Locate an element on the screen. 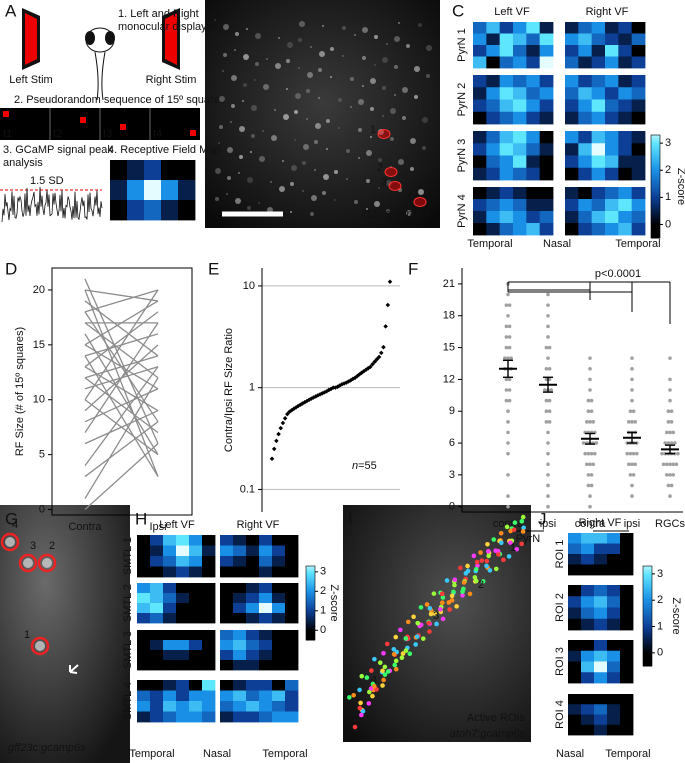 The width and height of the screenshot is (685, 763). row-label: ROI 4 is located at coordinates (560, 714).